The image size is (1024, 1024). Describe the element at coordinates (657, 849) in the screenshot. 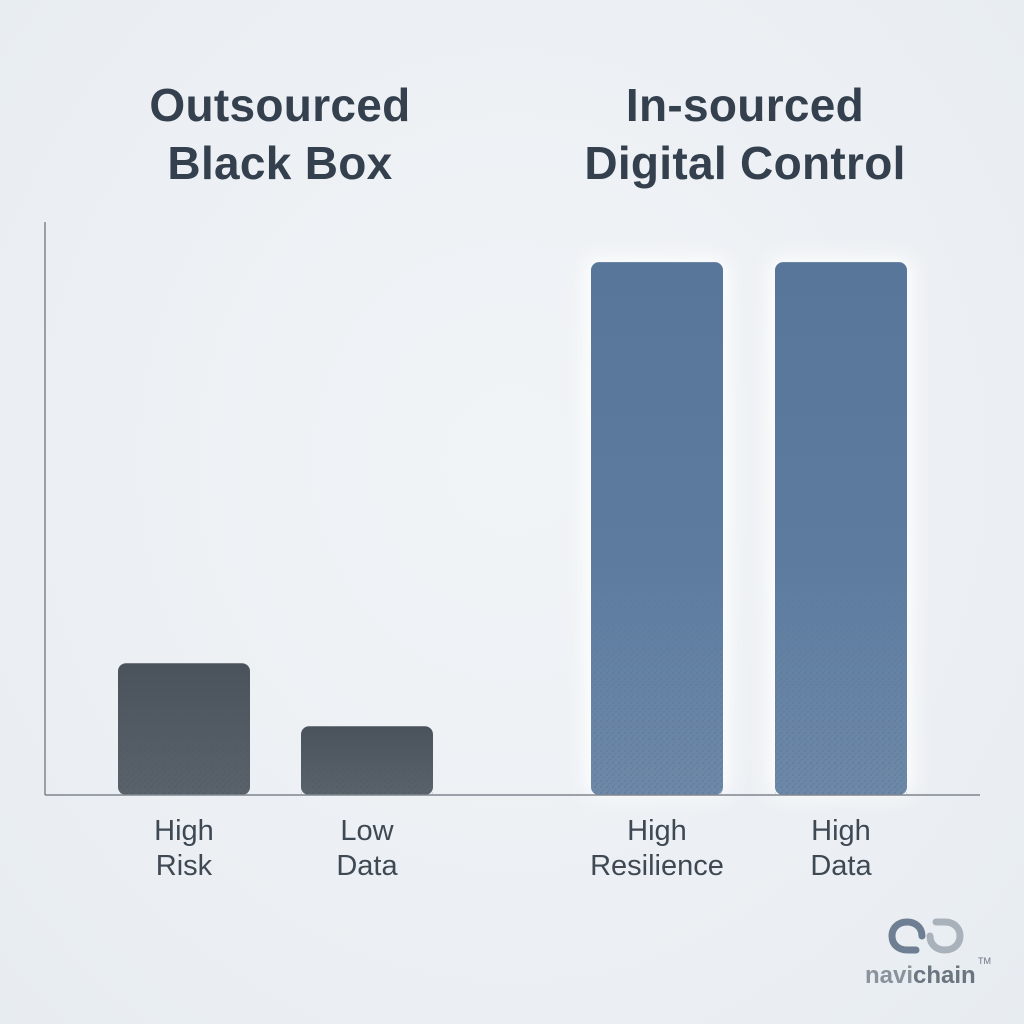

I see `category-label-high-resilience: High Resilience` at that location.